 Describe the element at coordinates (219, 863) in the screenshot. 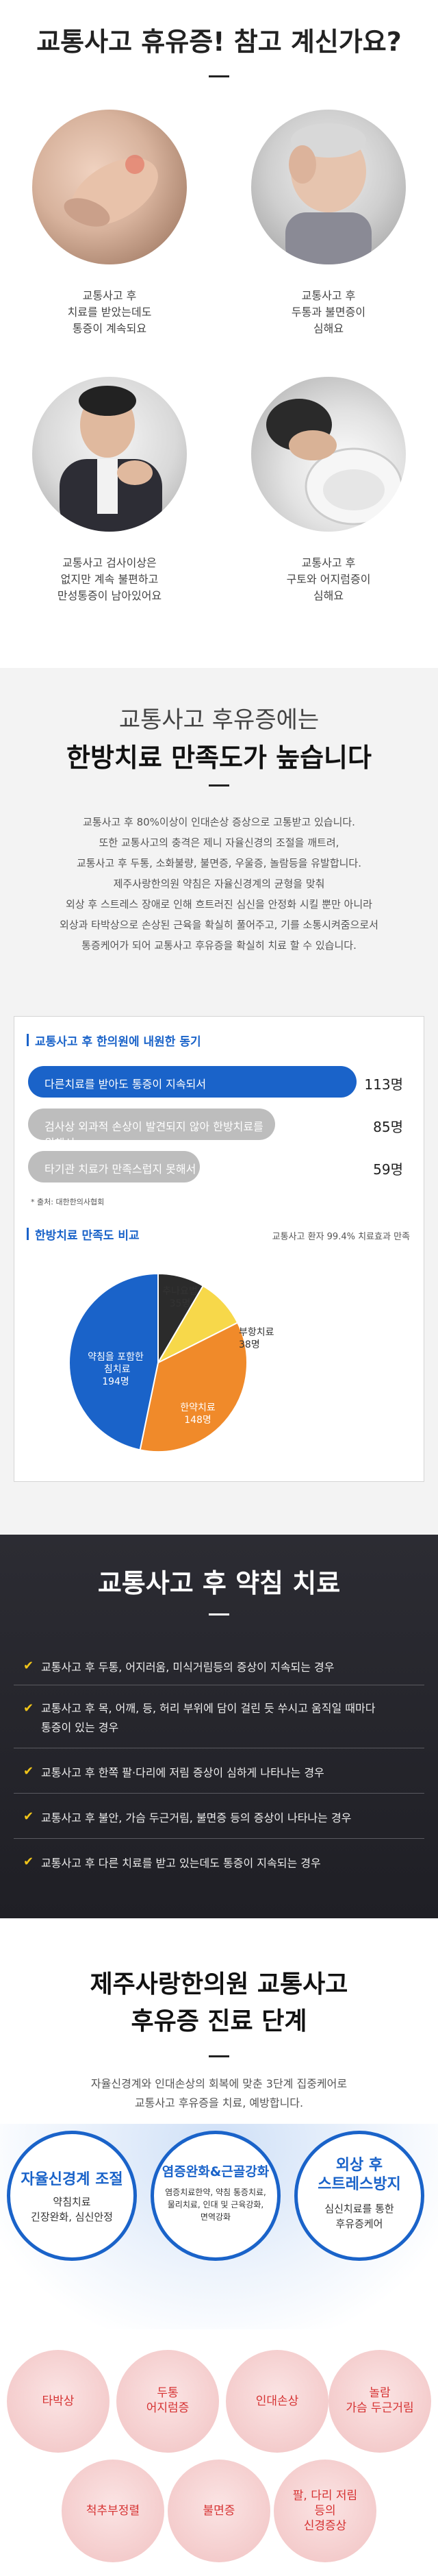

I see `paragraph-line: 교통사고 후 두통, 소화불량, 불면증, 우울증, 놀람등을 유발합니다.` at that location.